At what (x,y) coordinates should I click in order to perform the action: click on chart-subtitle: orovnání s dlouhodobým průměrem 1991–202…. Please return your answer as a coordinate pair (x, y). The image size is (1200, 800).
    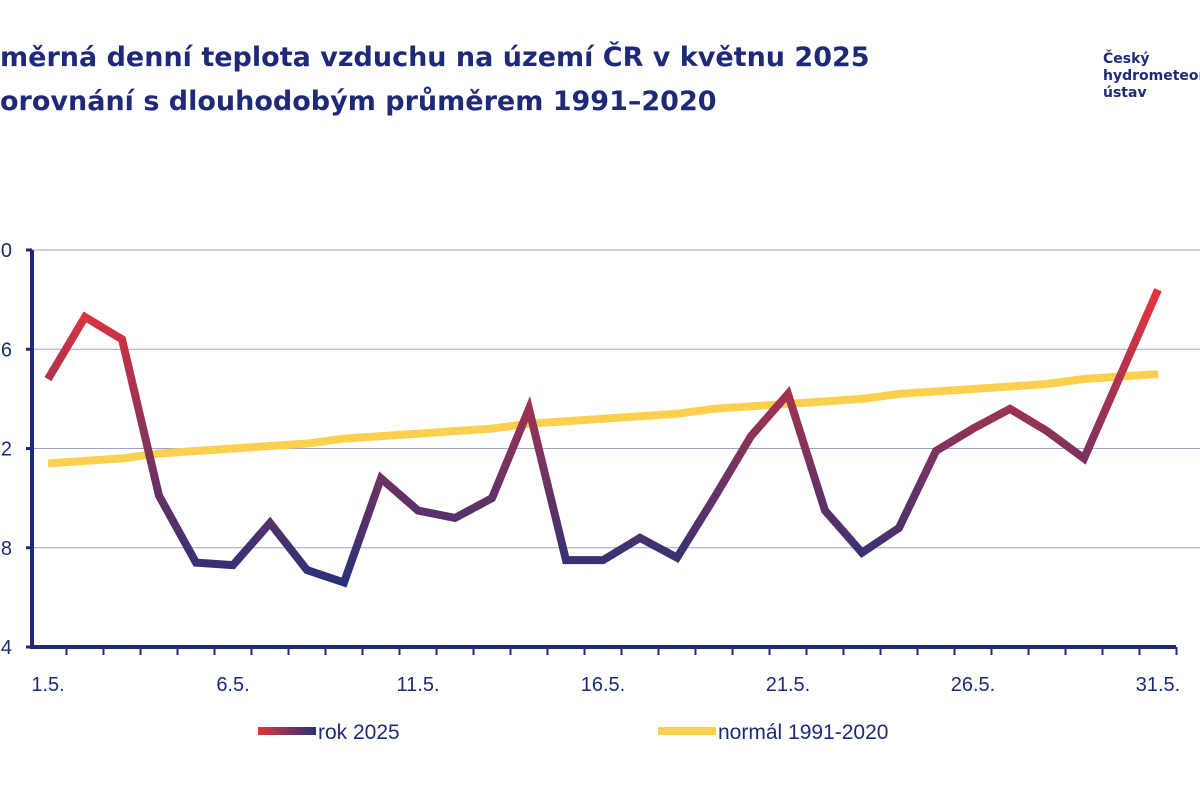
    Looking at the image, I should click on (358, 101).